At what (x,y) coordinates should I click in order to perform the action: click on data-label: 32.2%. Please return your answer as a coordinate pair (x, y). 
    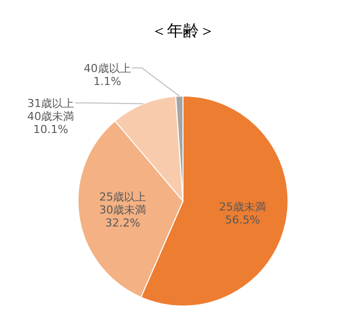
    Looking at the image, I should click on (122, 223).